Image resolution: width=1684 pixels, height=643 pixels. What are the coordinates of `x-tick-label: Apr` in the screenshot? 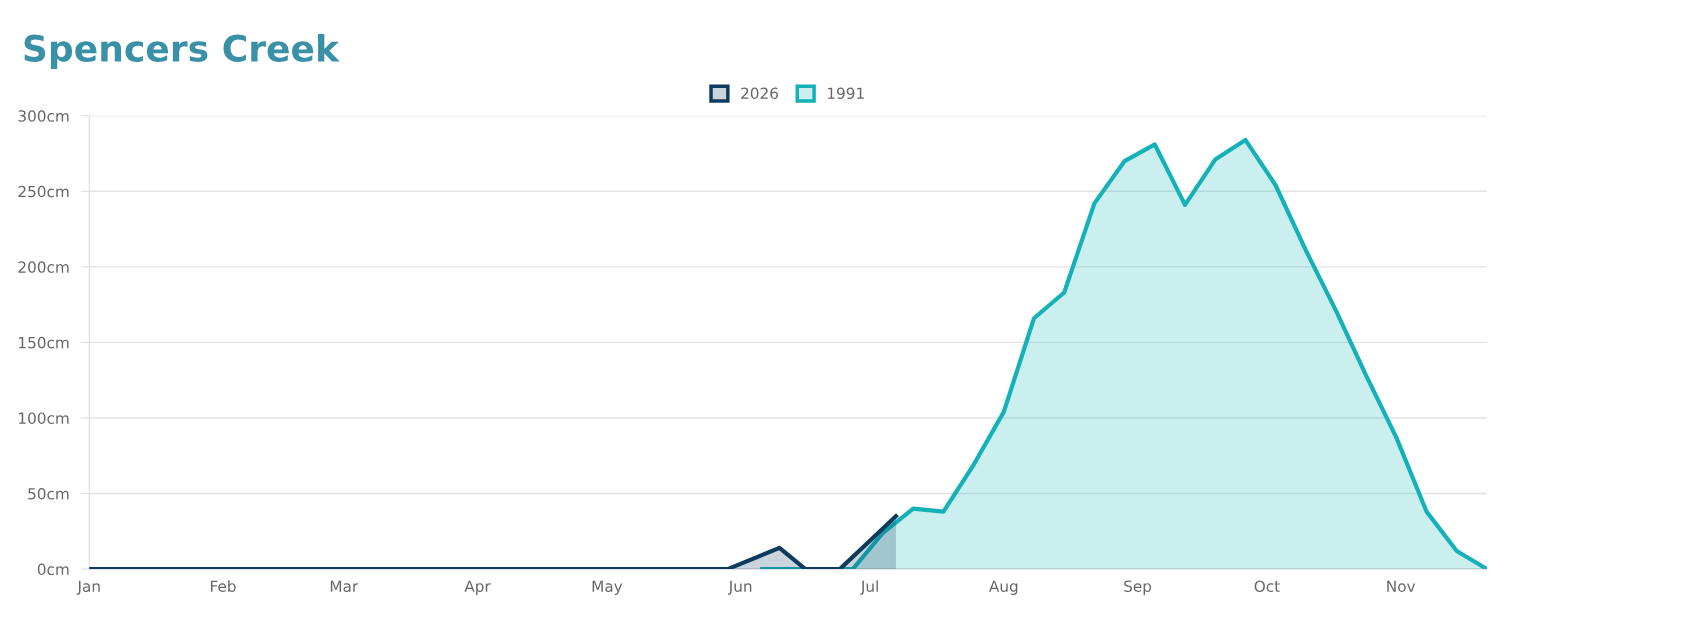 It's located at (477, 587).